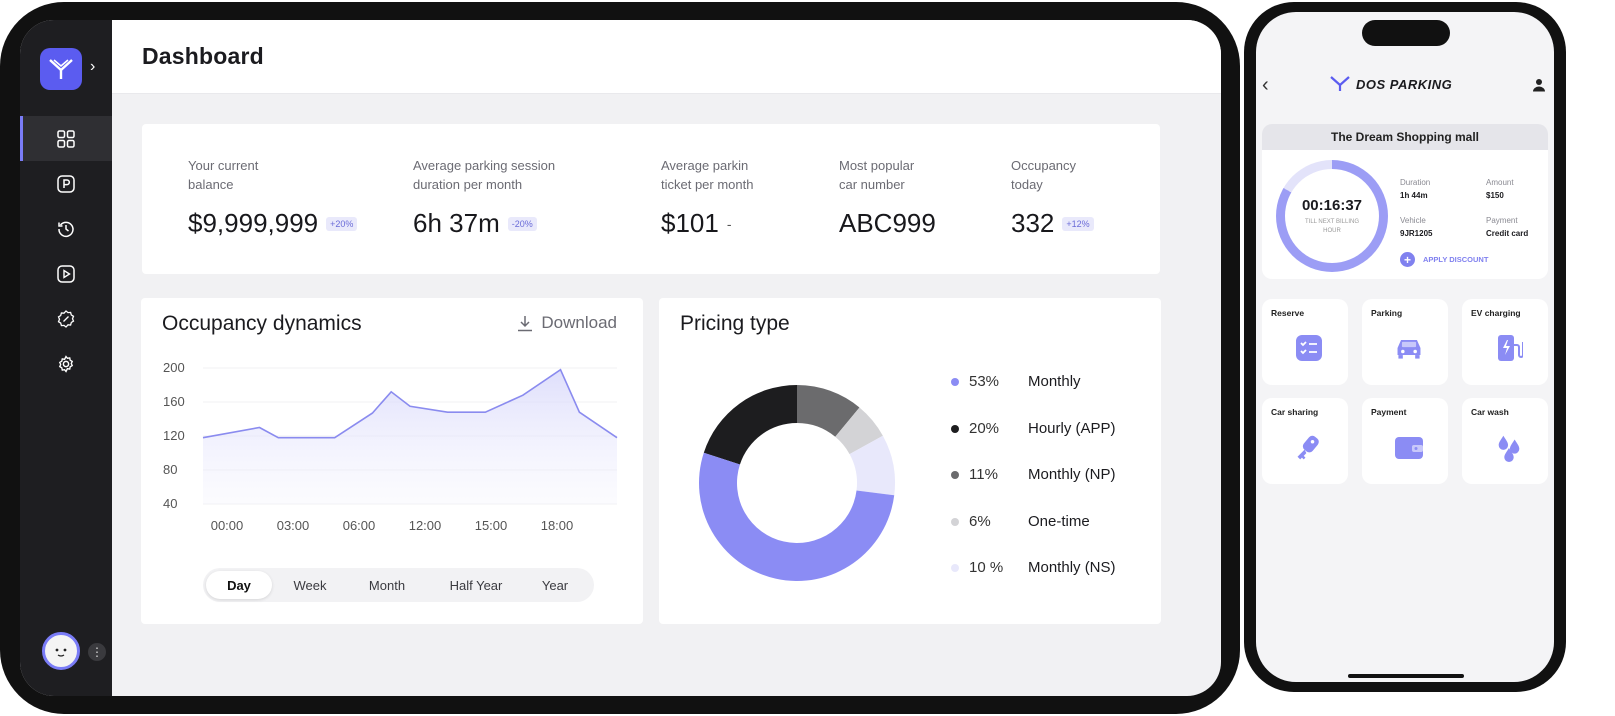 This screenshot has width=1615, height=716. What do you see at coordinates (170, 503) in the screenshot?
I see `y-tick-label: 40` at bounding box center [170, 503].